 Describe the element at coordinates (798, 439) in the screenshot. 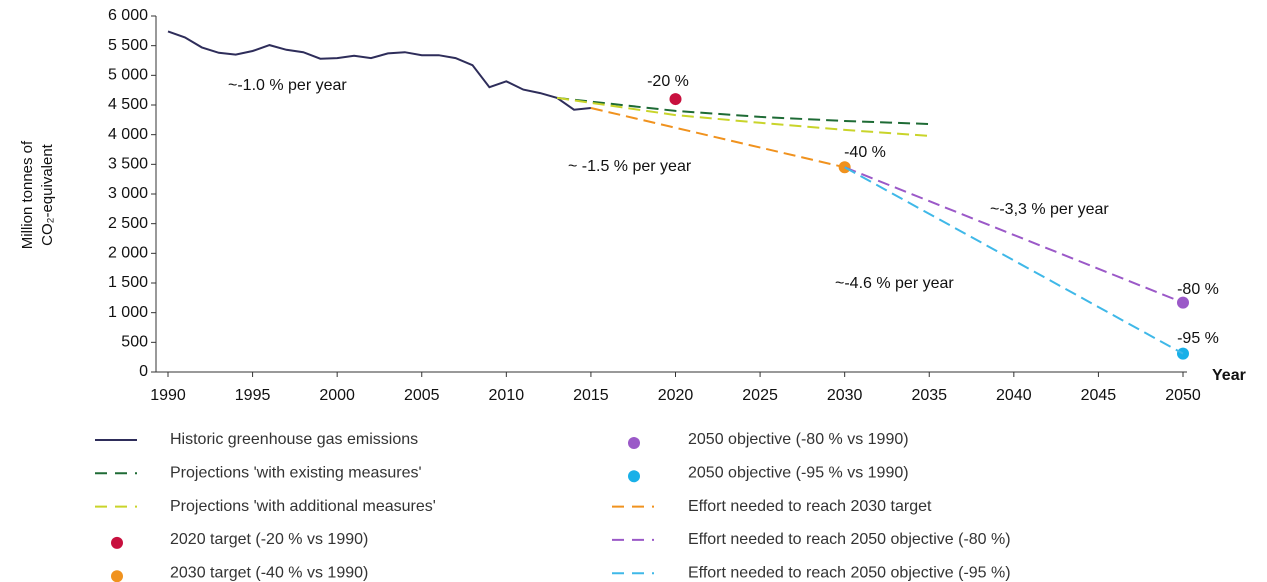

I see `legend-label: 2050 objective (-80 % vs 1990)` at that location.